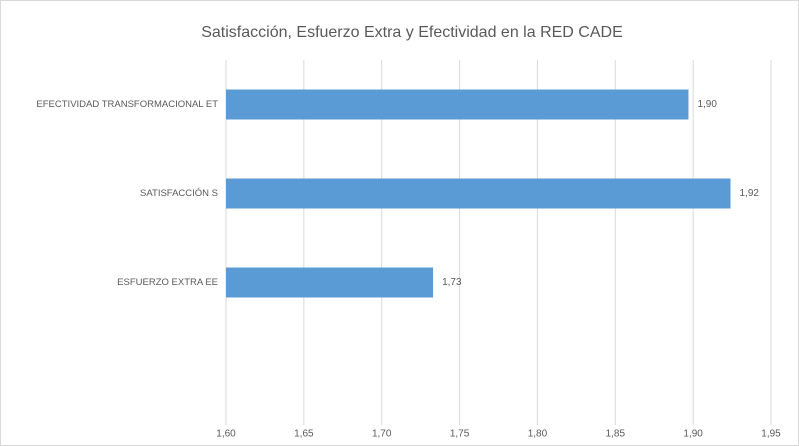  What do you see at coordinates (616, 434) in the screenshot?
I see `x-tick-label: 1,85` at bounding box center [616, 434].